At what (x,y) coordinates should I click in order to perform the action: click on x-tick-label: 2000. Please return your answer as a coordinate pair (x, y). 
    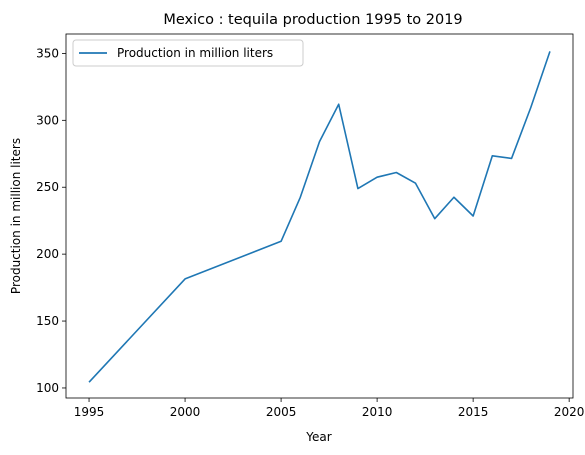
    Looking at the image, I should click on (185, 412).